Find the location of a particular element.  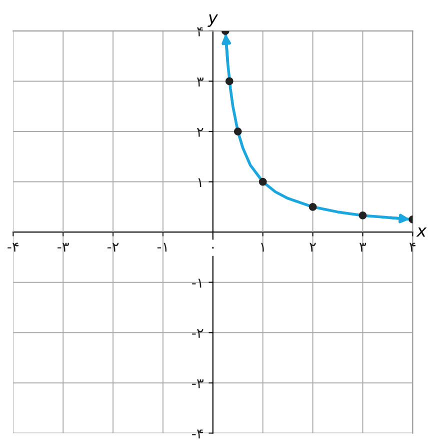

x-tick-label: -۲ is located at coordinates (113, 247).